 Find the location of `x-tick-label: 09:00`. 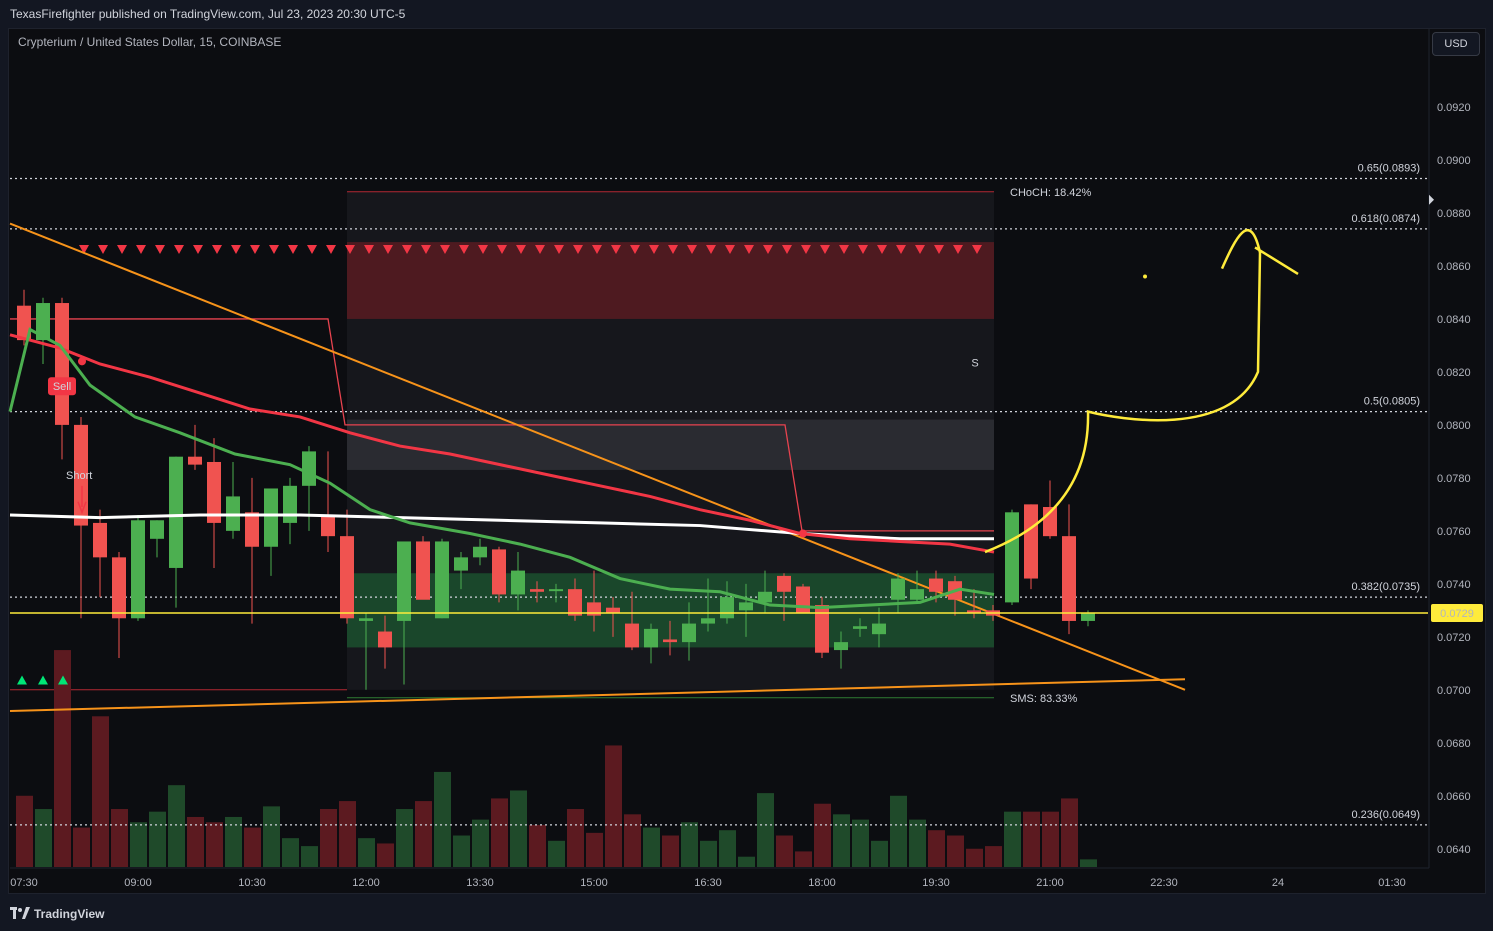

x-tick-label: 09:00 is located at coordinates (138, 883).